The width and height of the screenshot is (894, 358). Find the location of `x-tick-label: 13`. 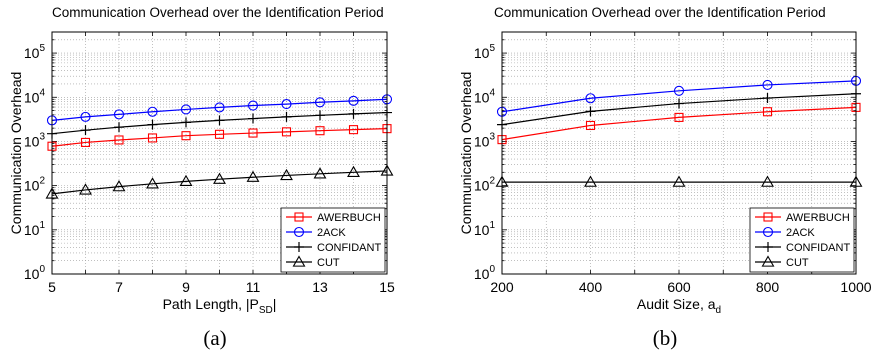

x-tick-label: 13 is located at coordinates (320, 287).